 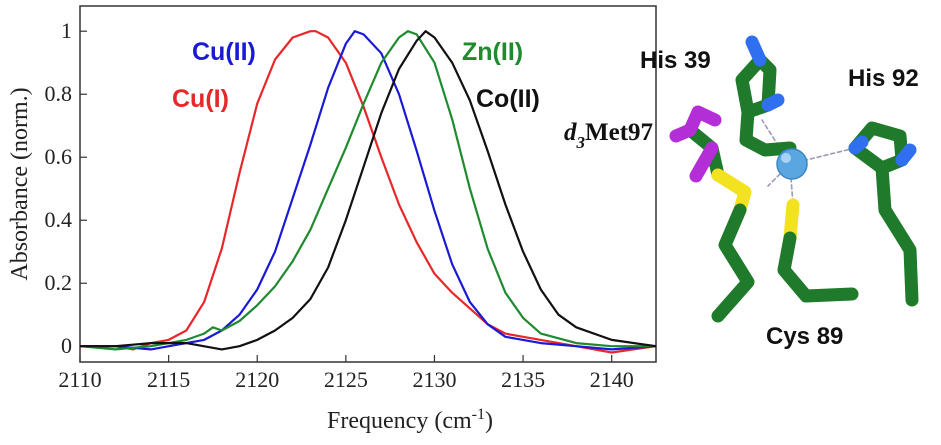 I want to click on y-tick-label: 1, so click(x=66, y=30).